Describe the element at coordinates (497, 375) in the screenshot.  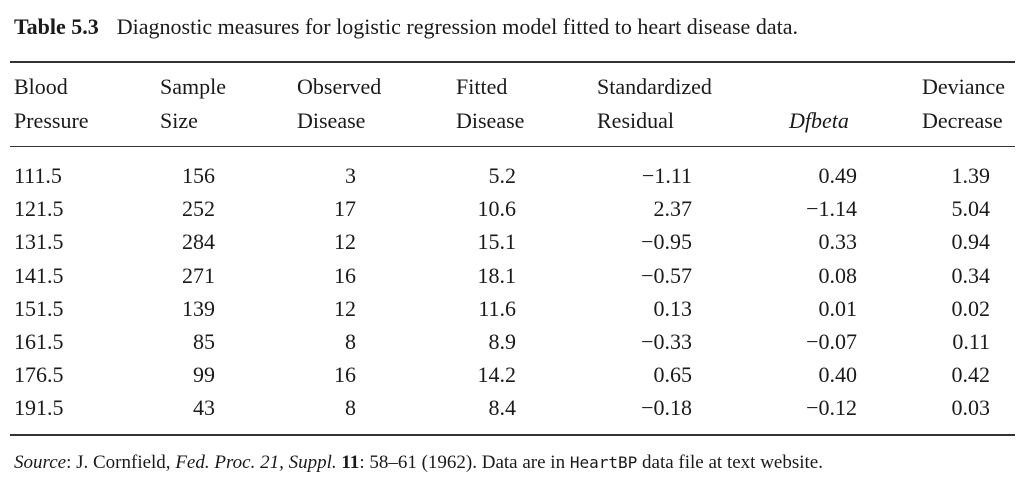
I see `cell-fitted-disease: 14.2` at that location.